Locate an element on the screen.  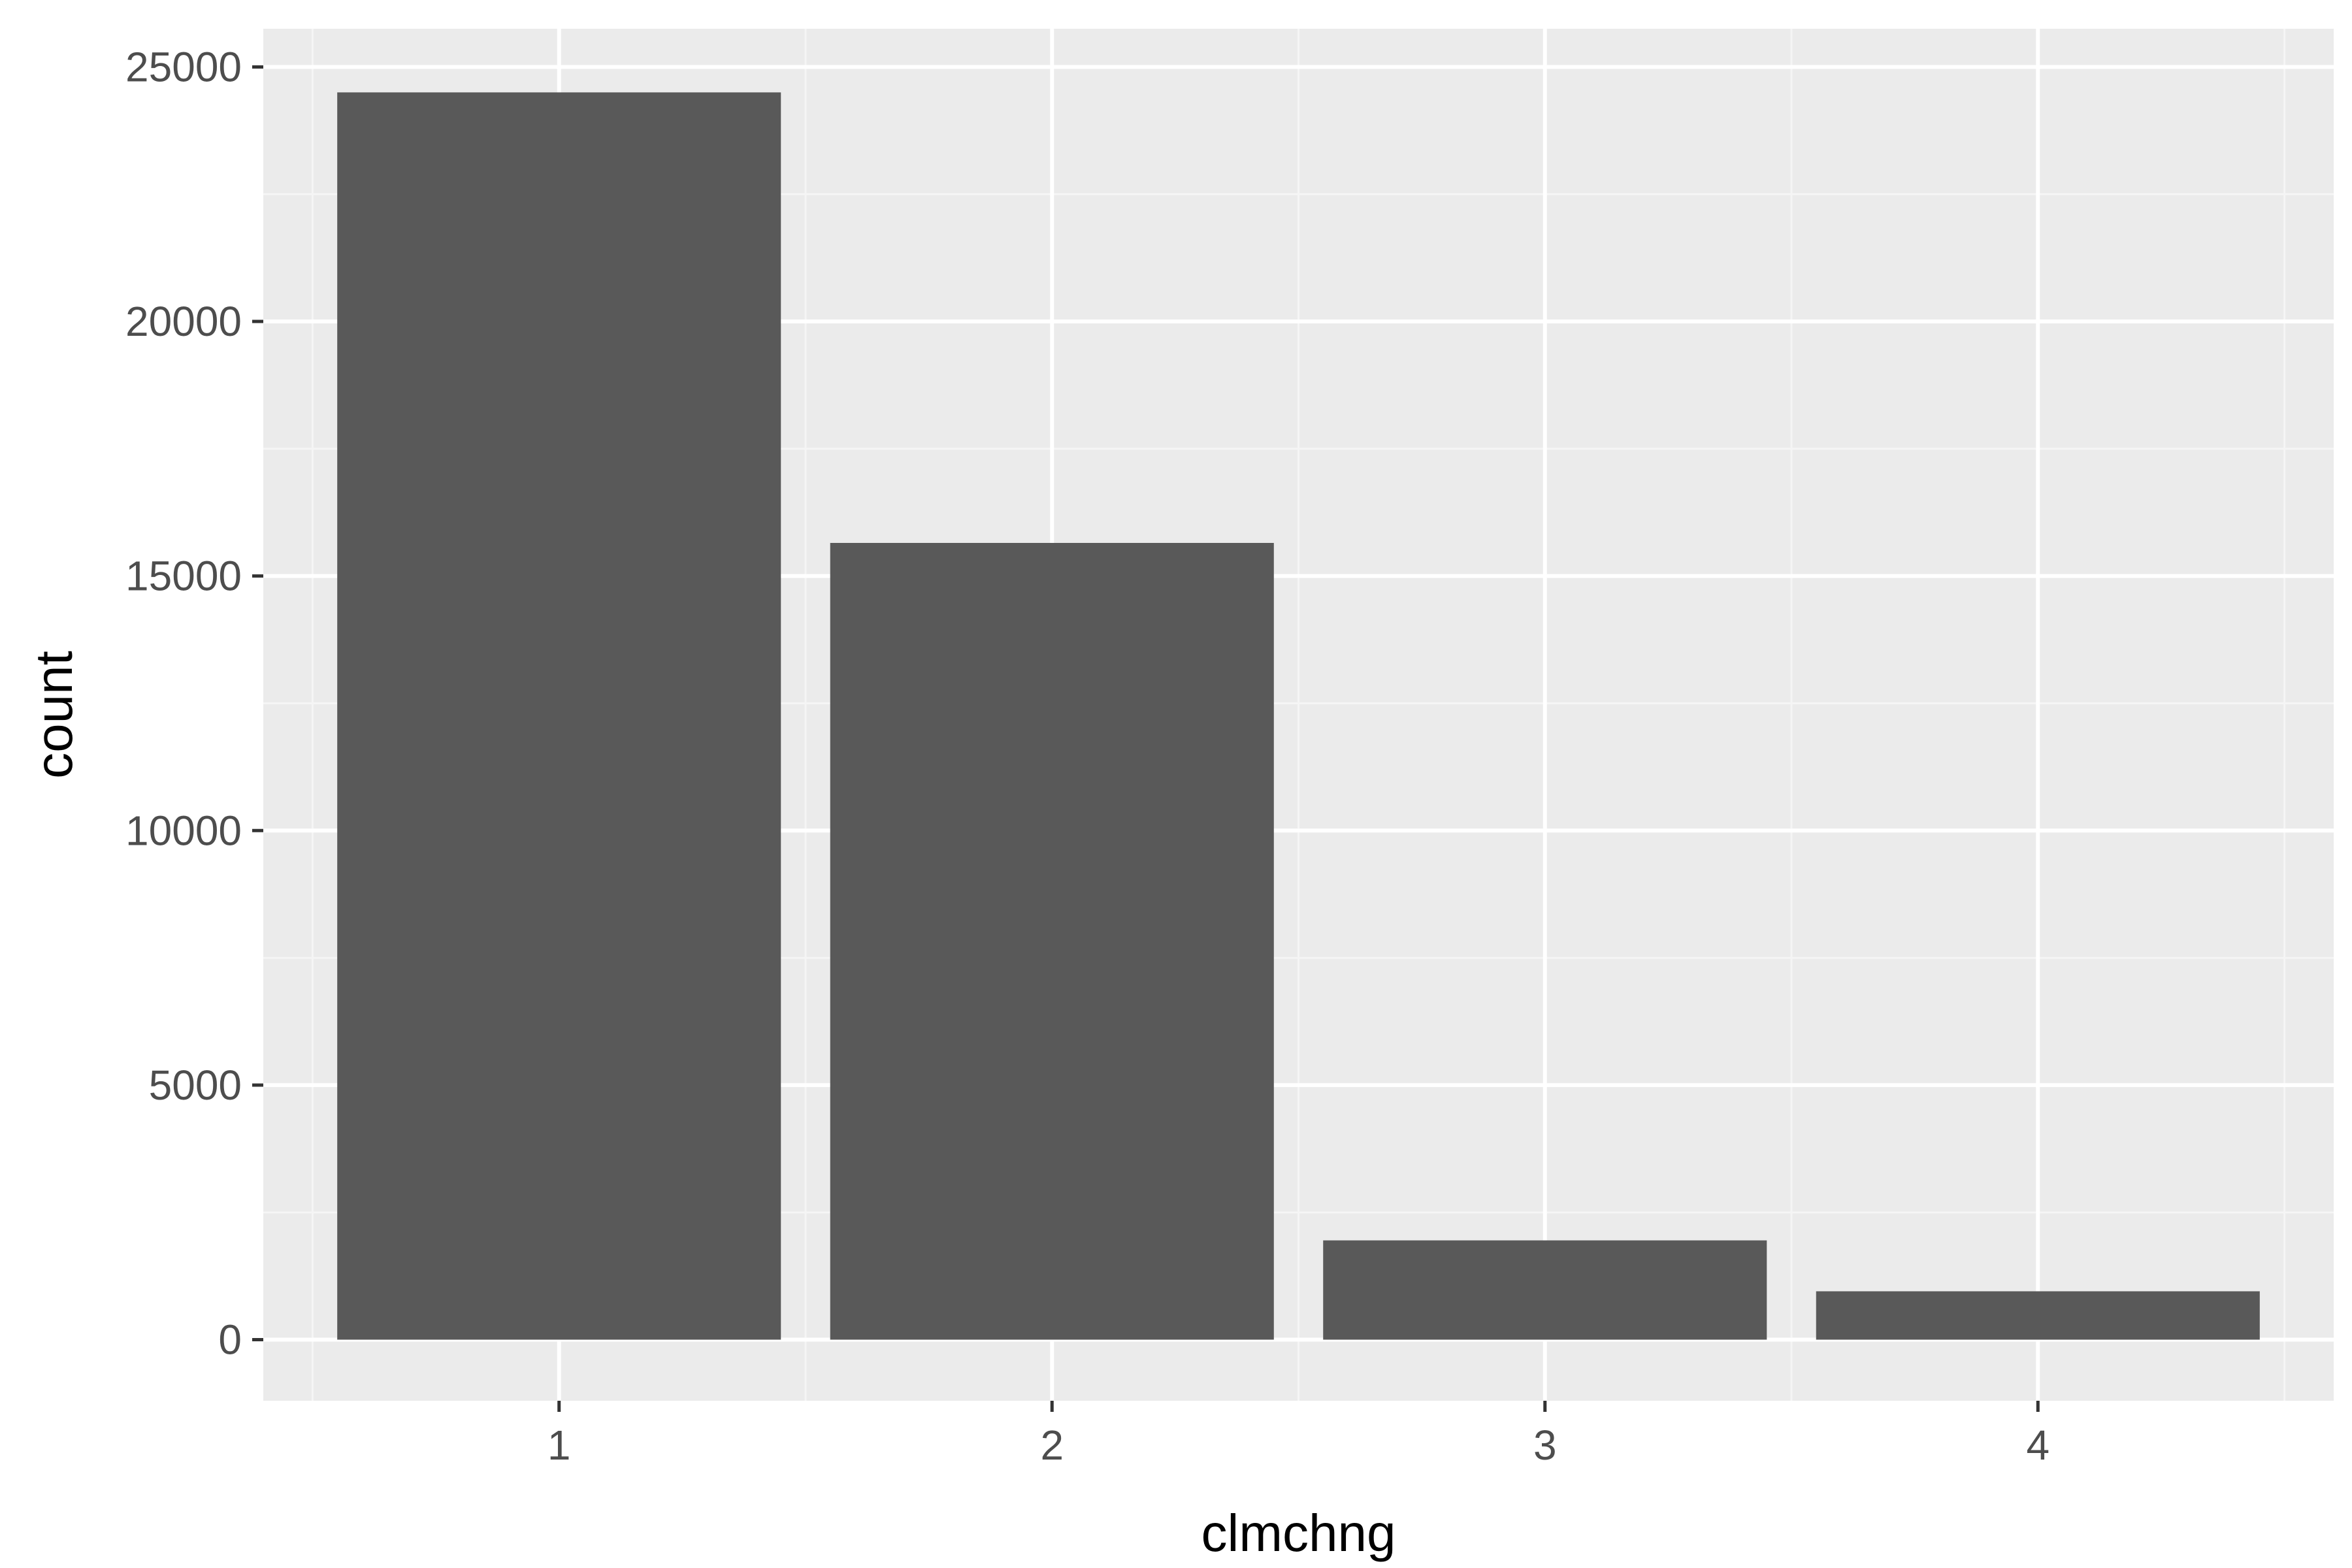
x-tick-label: 4 is located at coordinates (2038, 1445).